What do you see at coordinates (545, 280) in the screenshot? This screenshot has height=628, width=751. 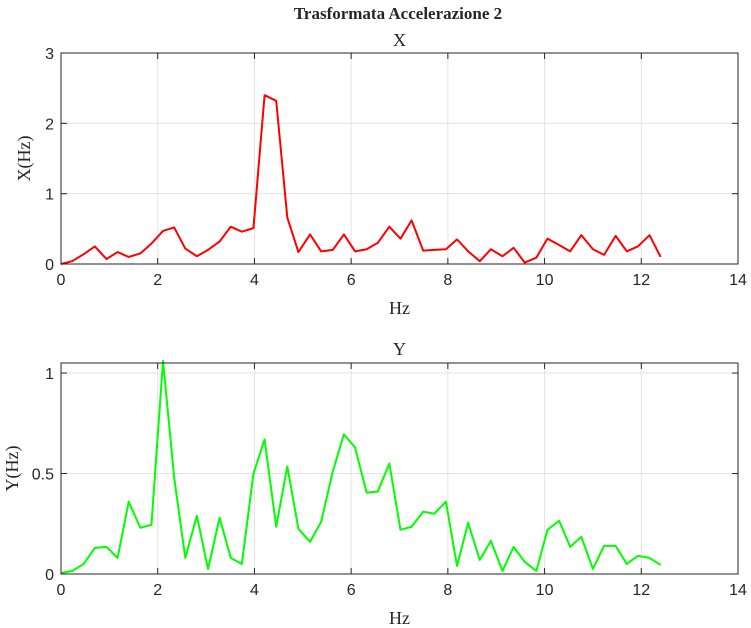 I see `x-x-tick-label: 10` at bounding box center [545, 280].